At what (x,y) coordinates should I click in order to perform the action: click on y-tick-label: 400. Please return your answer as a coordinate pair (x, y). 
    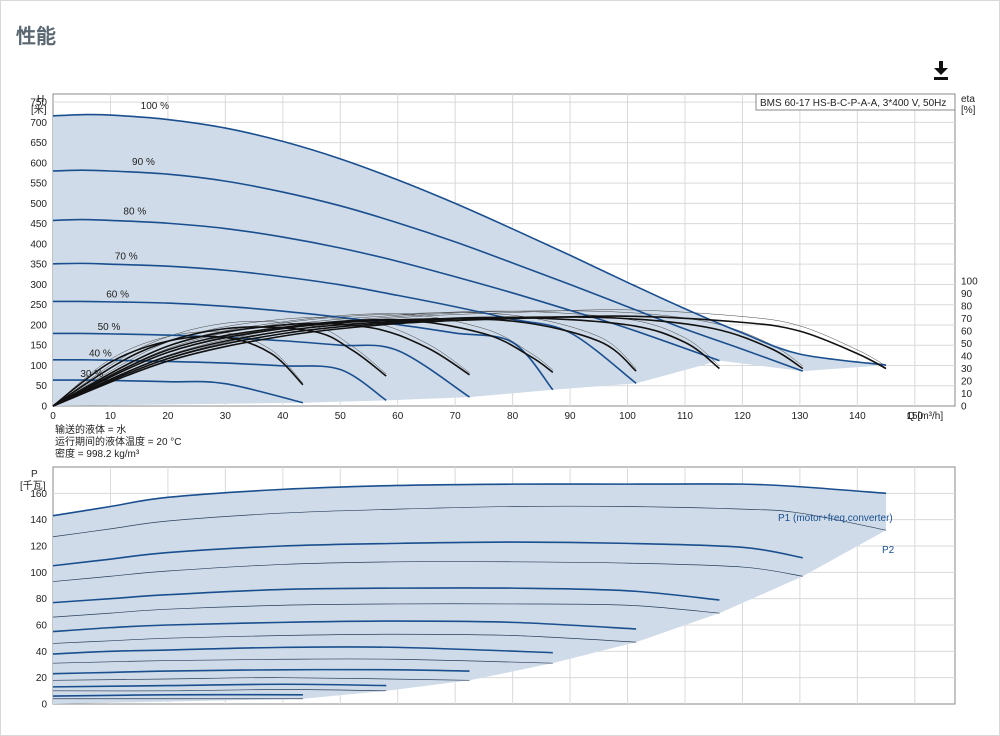
    Looking at the image, I should click on (38, 244).